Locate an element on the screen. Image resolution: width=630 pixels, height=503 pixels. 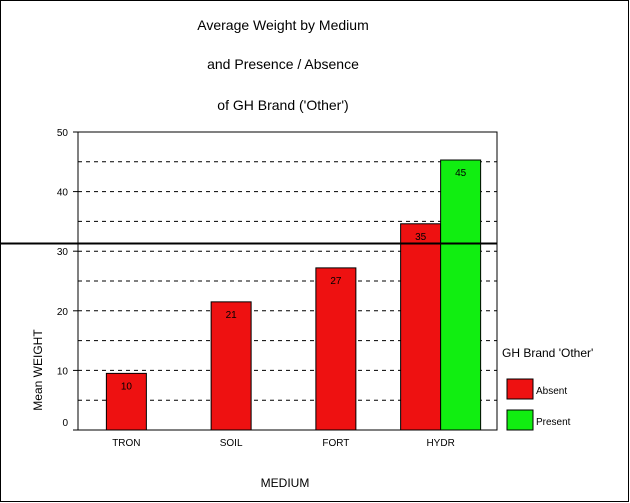
legend: GH Brand 'Other' Absent Present is located at coordinates (547, 388).